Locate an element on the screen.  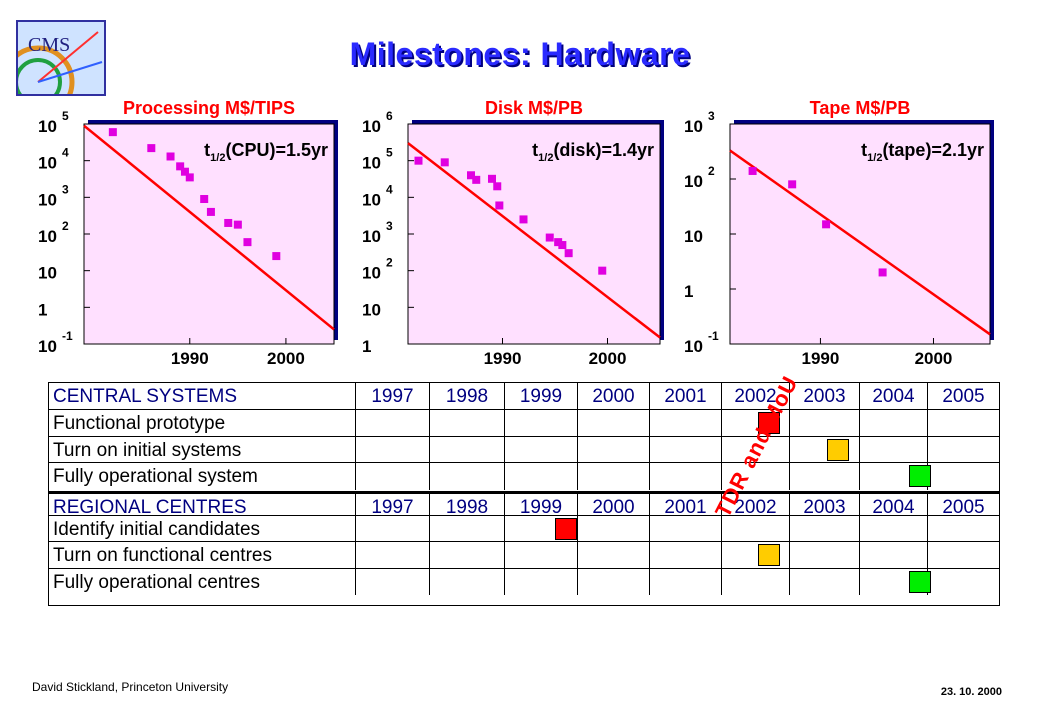
y-tick-exp-0-1: 4 is located at coordinates (65, 153).